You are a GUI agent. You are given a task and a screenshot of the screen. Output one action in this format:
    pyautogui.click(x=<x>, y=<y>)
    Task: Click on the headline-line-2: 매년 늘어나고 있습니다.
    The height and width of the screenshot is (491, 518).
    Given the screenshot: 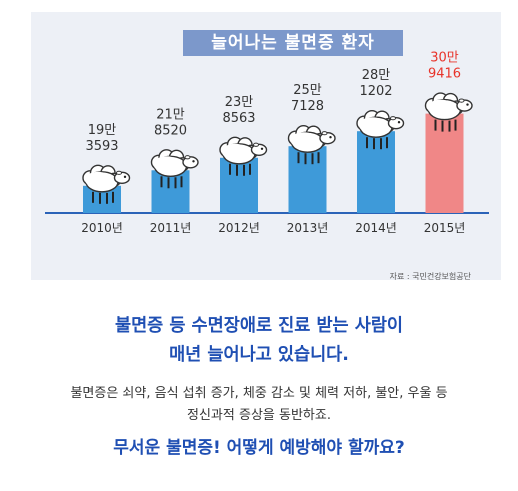 What is the action you would take?
    pyautogui.click(x=259, y=355)
    